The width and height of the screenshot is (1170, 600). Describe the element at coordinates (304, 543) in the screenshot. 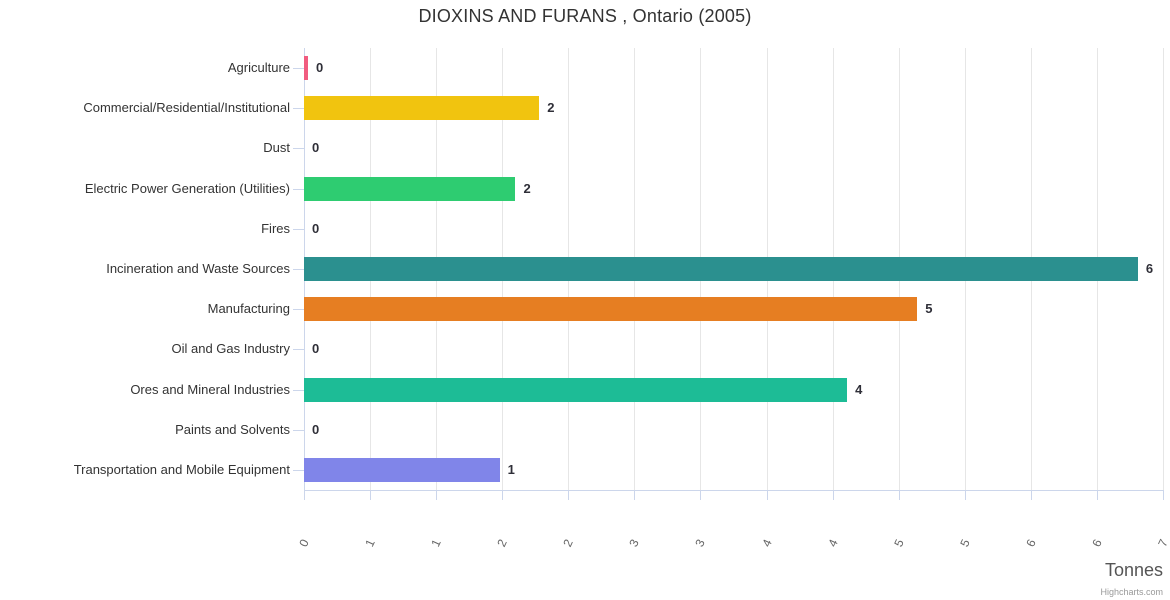

I see `x-axis-tick-label: 0` at that location.